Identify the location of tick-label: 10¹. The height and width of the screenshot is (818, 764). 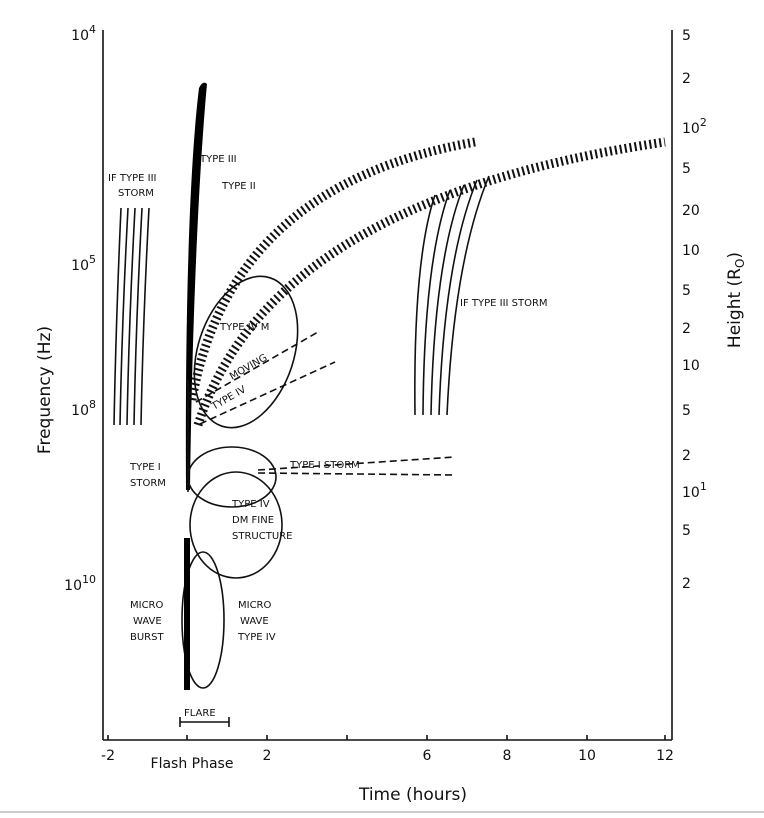
(694, 490).